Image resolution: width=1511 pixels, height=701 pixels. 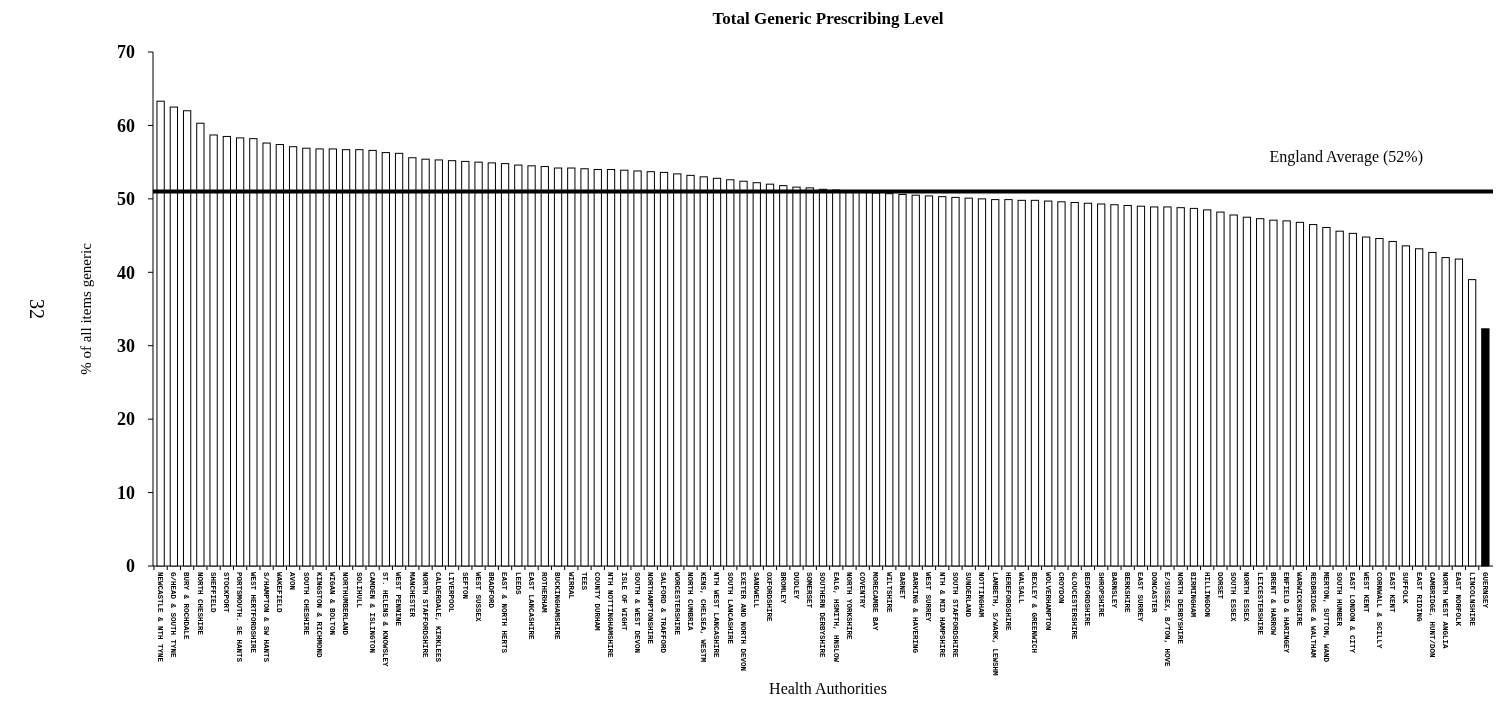 What do you see at coordinates (126, 52) in the screenshot?
I see `y-tick-label: 70` at bounding box center [126, 52].